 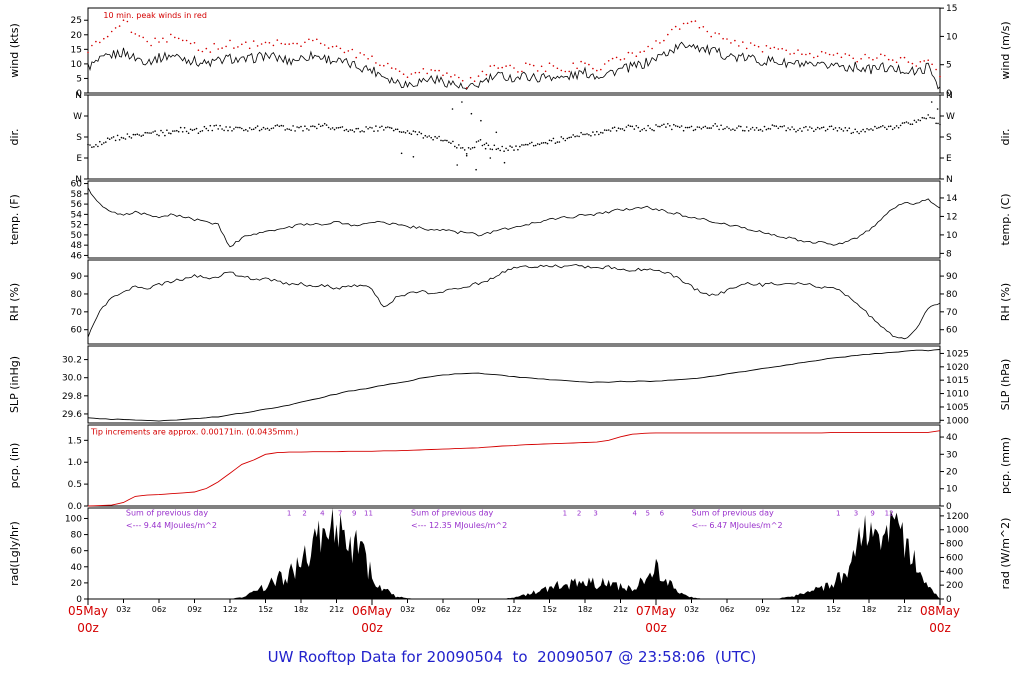 What do you see at coordinates (77, 246) in the screenshot?
I see `svg-text: 48` at bounding box center [77, 246].